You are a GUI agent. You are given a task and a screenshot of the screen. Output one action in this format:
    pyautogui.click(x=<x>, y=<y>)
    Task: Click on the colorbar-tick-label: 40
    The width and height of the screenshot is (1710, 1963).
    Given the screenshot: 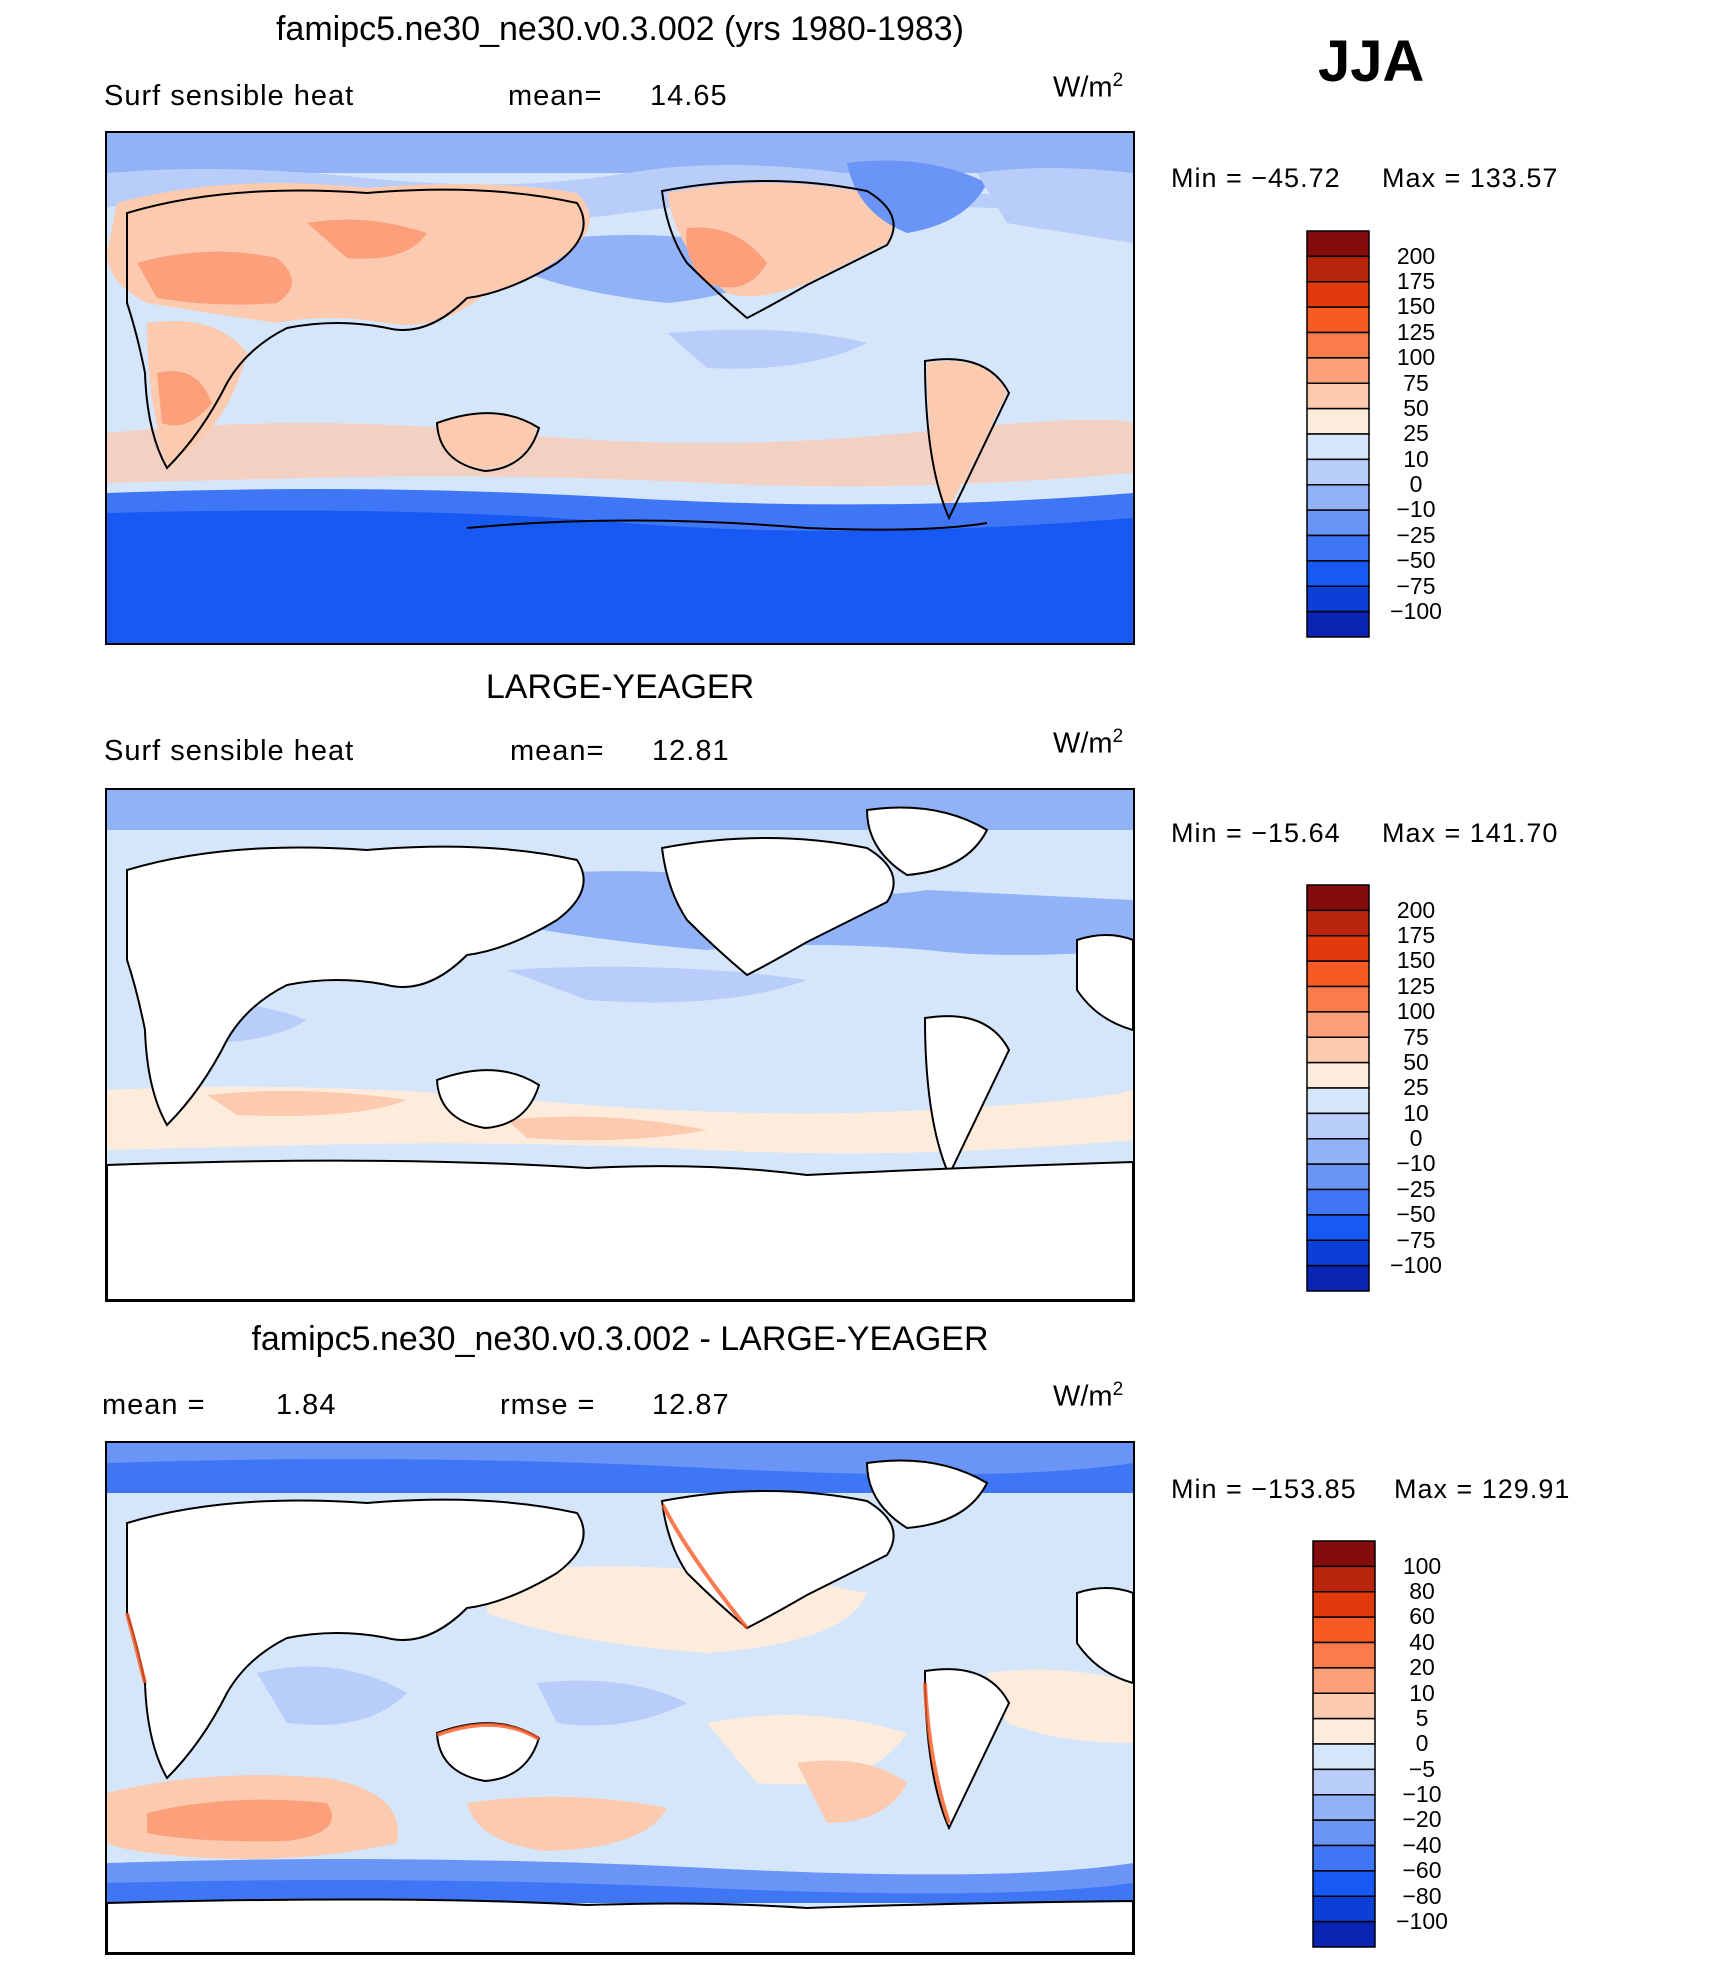 What is the action you would take?
    pyautogui.click(x=1422, y=1641)
    